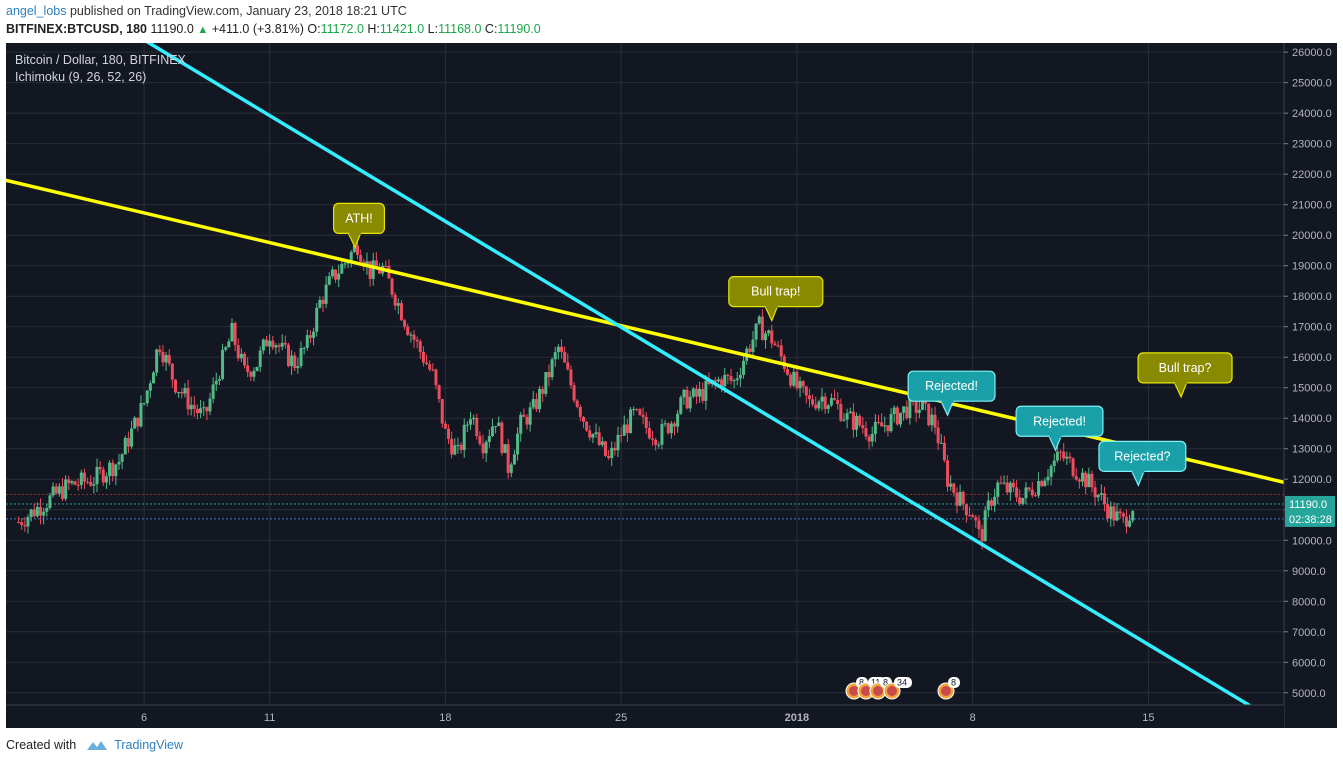 The width and height of the screenshot is (1343, 764). Describe the element at coordinates (1309, 663) in the screenshot. I see `y-tick-label: 6000.0` at that location.